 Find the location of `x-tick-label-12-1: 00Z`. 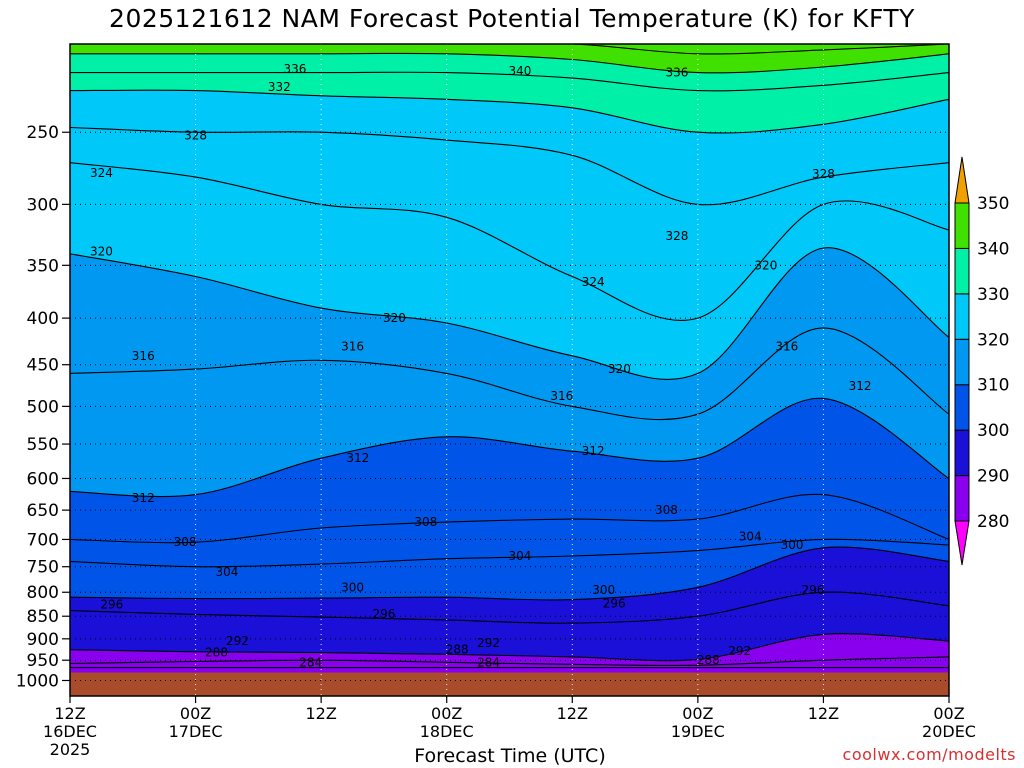

x-tick-label-12-1: 00Z is located at coordinates (195, 713).